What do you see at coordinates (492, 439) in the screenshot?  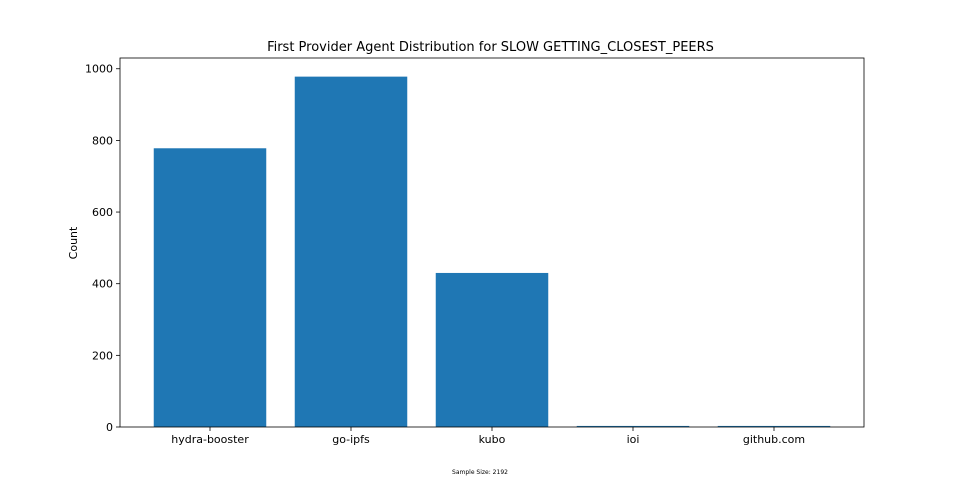 I see `x-tick-label: kubo` at bounding box center [492, 439].